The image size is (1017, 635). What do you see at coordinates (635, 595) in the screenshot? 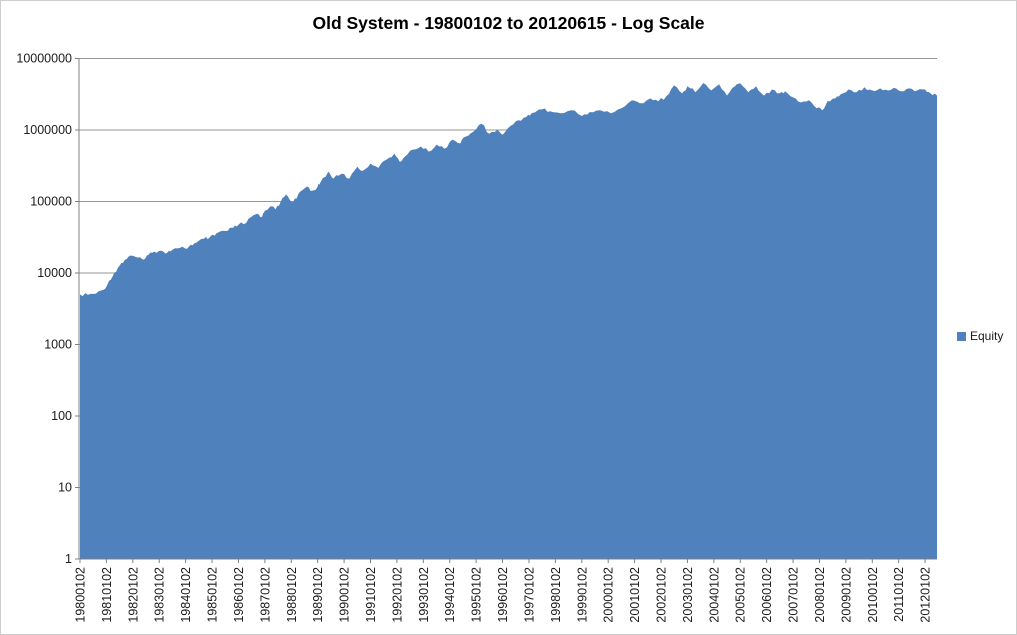
I see `x-tick-label: 20010102` at bounding box center [635, 595].